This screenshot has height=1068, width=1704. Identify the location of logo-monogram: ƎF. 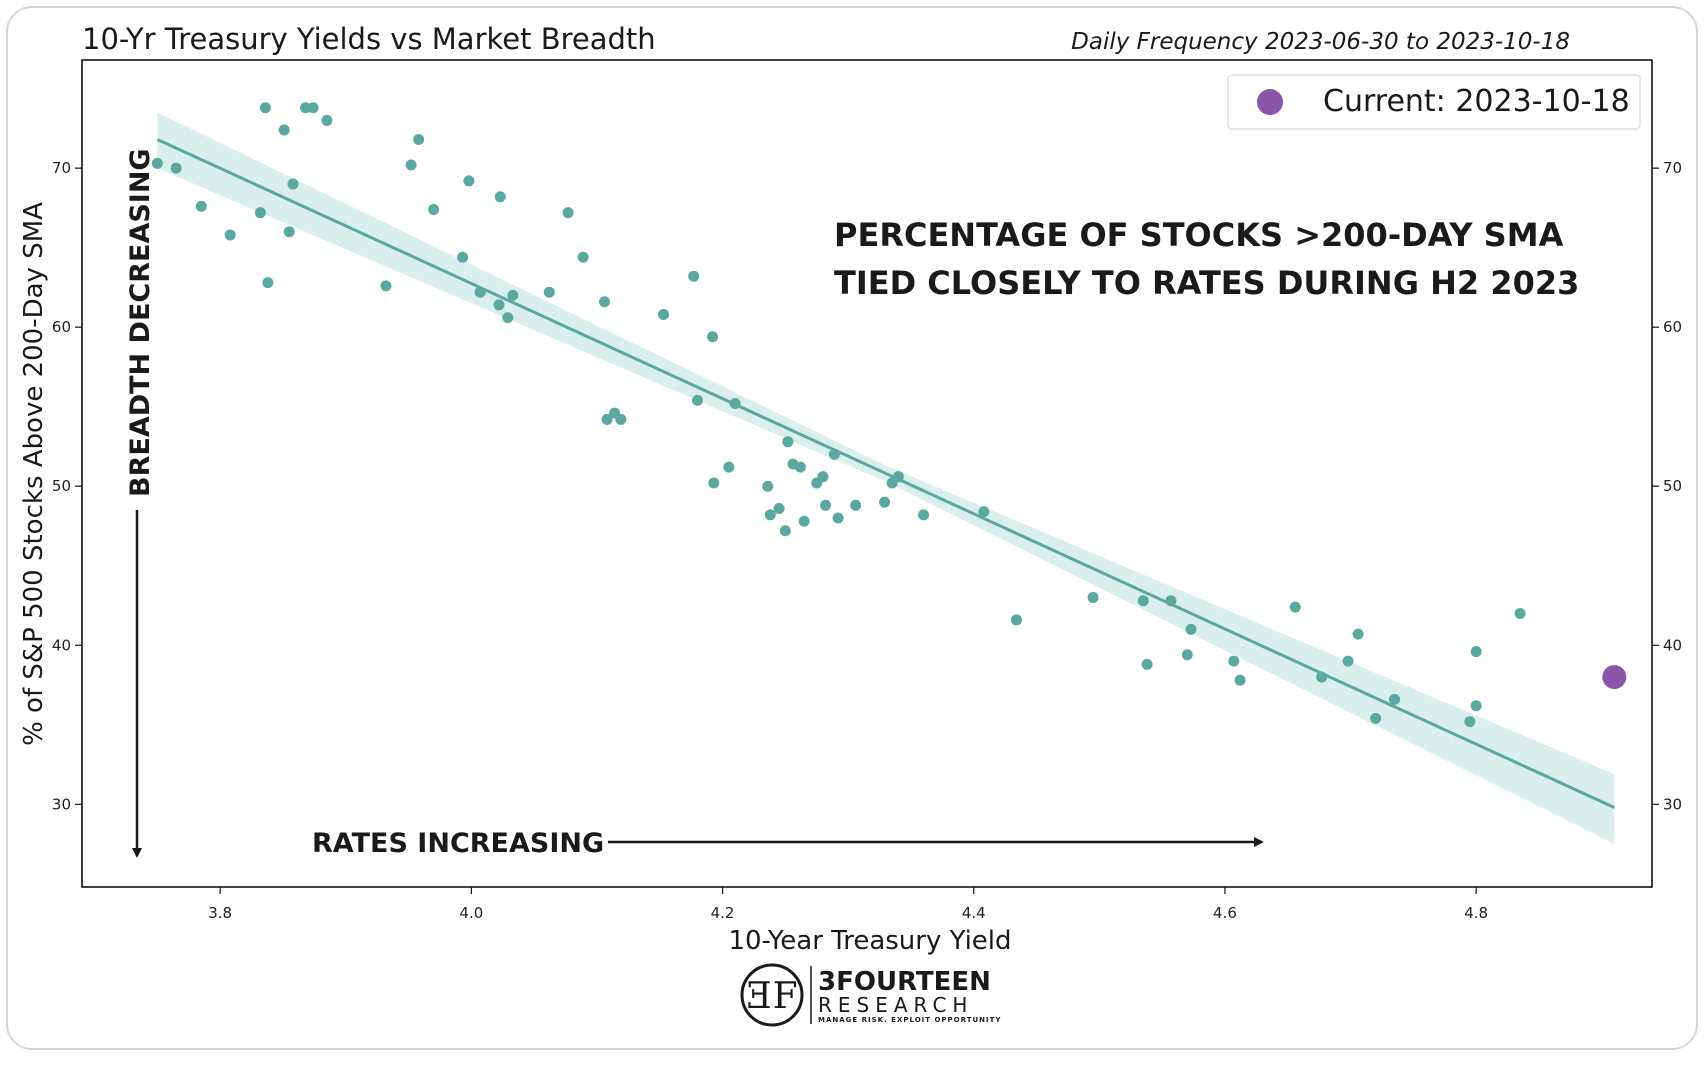
(771, 996).